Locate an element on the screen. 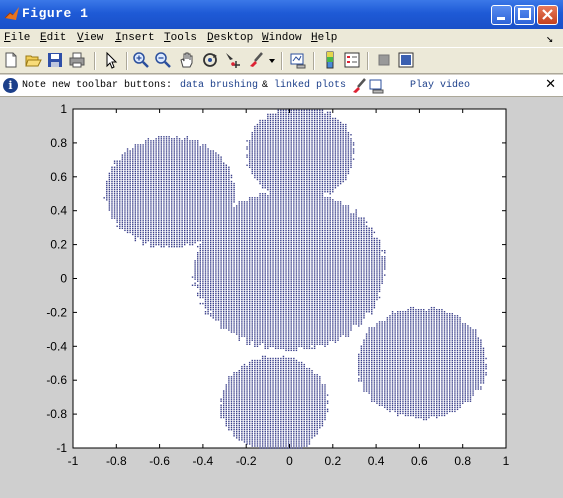 Image resolution: width=563 pixels, height=498 pixels. data-brushing-link: data brushing is located at coordinates (219, 85).